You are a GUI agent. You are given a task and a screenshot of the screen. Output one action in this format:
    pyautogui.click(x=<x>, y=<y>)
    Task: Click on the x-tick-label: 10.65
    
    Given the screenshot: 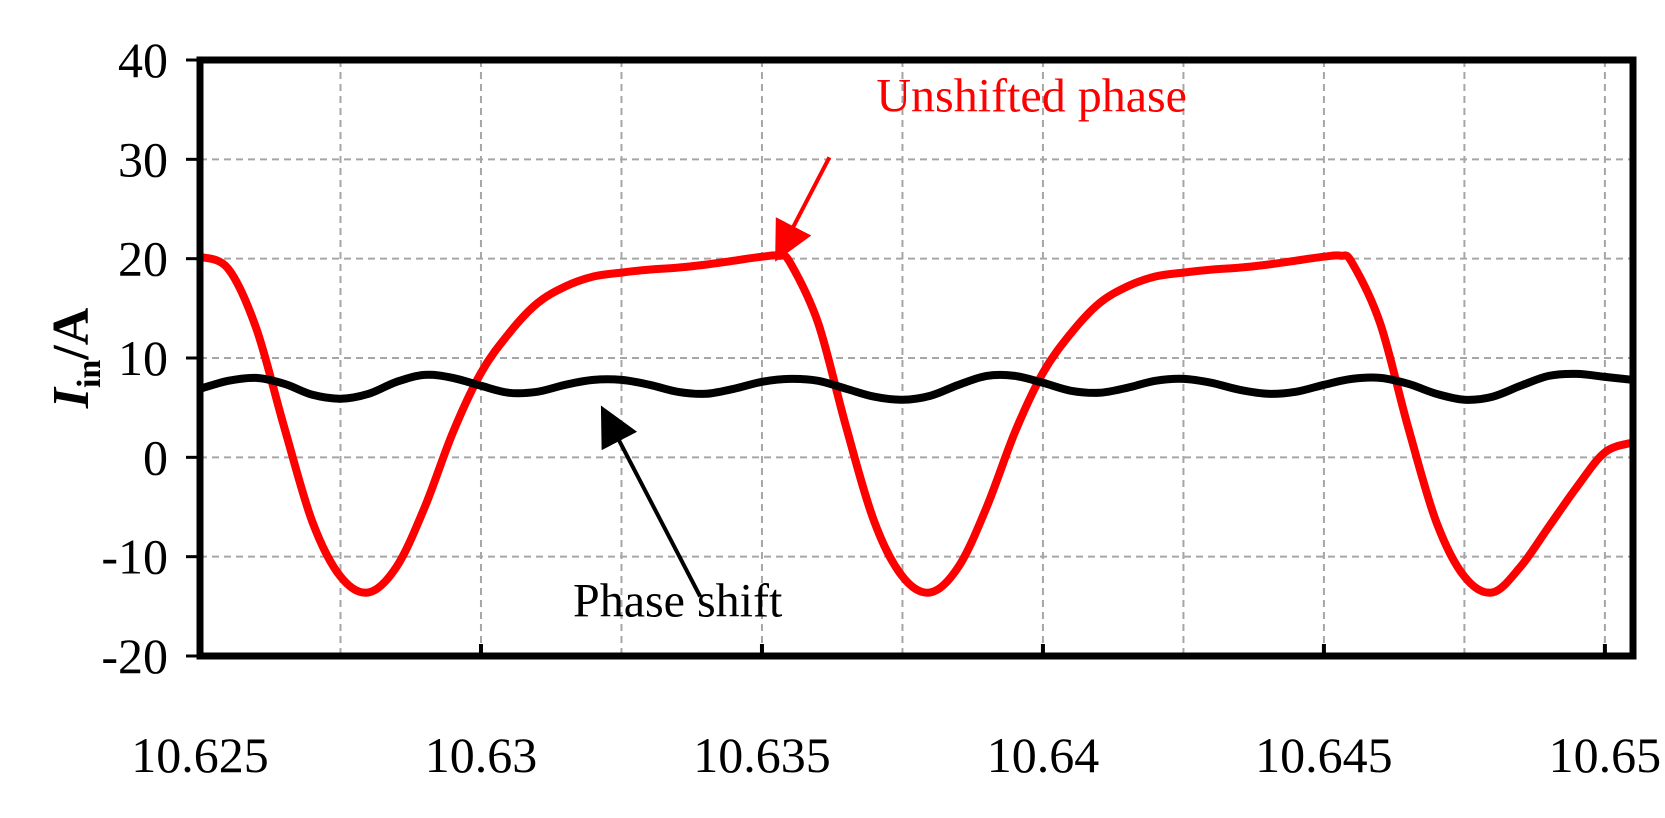 What is the action you would take?
    pyautogui.click(x=1605, y=755)
    